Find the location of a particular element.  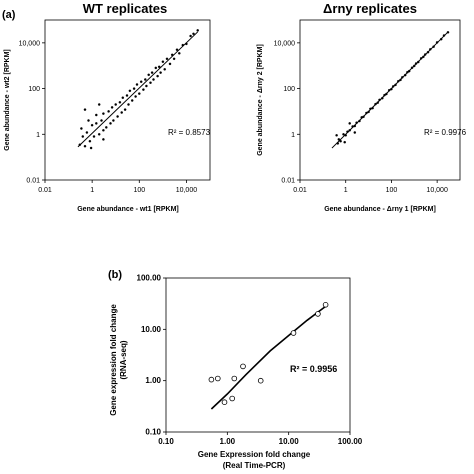

drny-y-axis-label: Gene abundance - Δrny 2 [RPKM] is located at coordinates (260, 100).